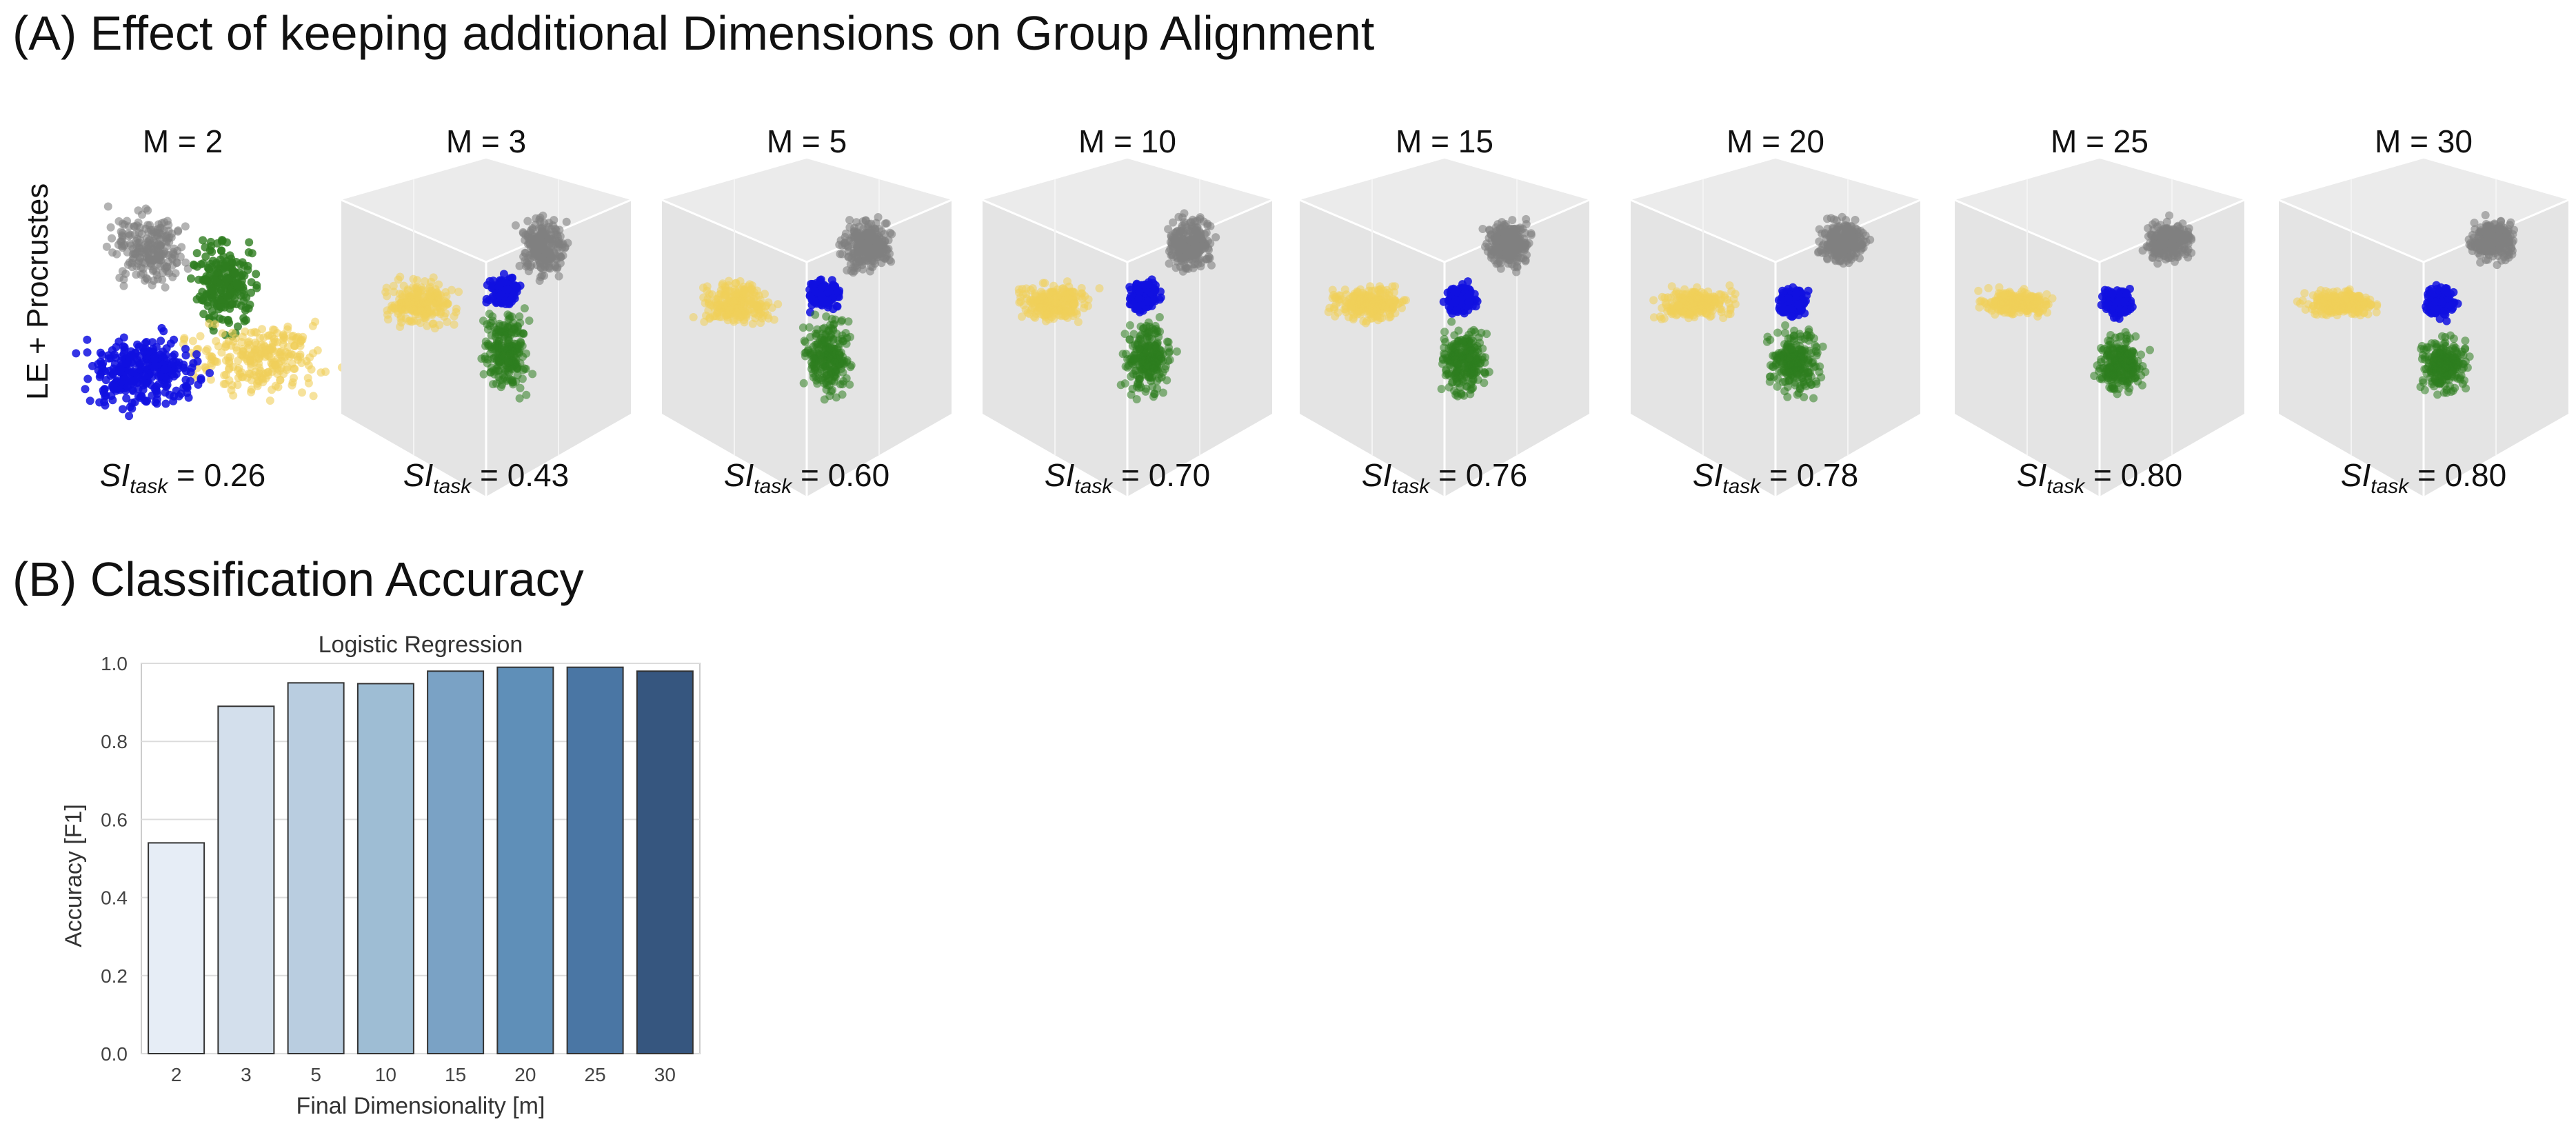  Describe the element at coordinates (1127, 141) in the screenshot. I see `panel-title: M = 10` at that location.